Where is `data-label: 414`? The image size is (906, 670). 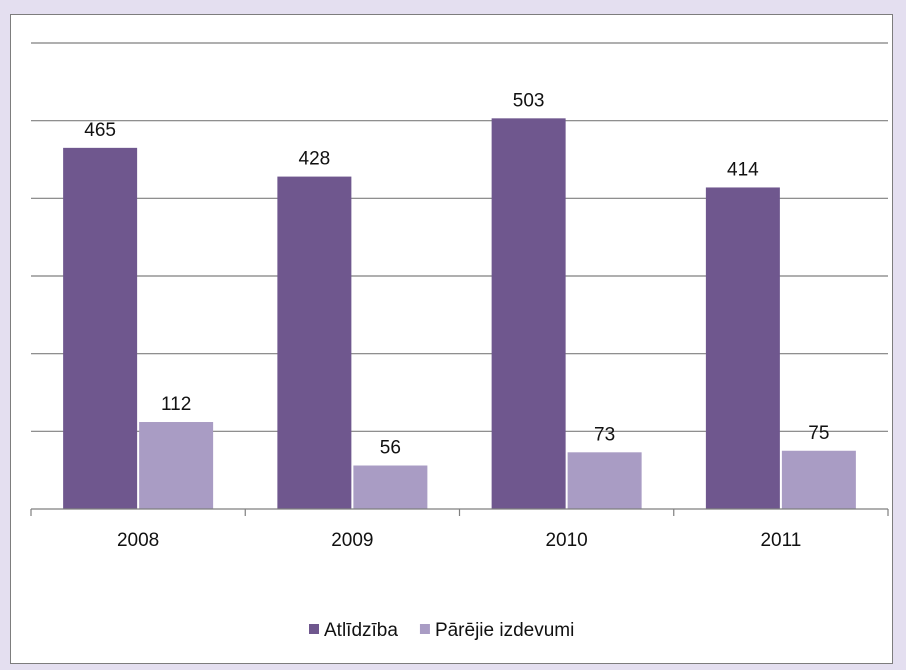
data-label: 414 is located at coordinates (743, 169).